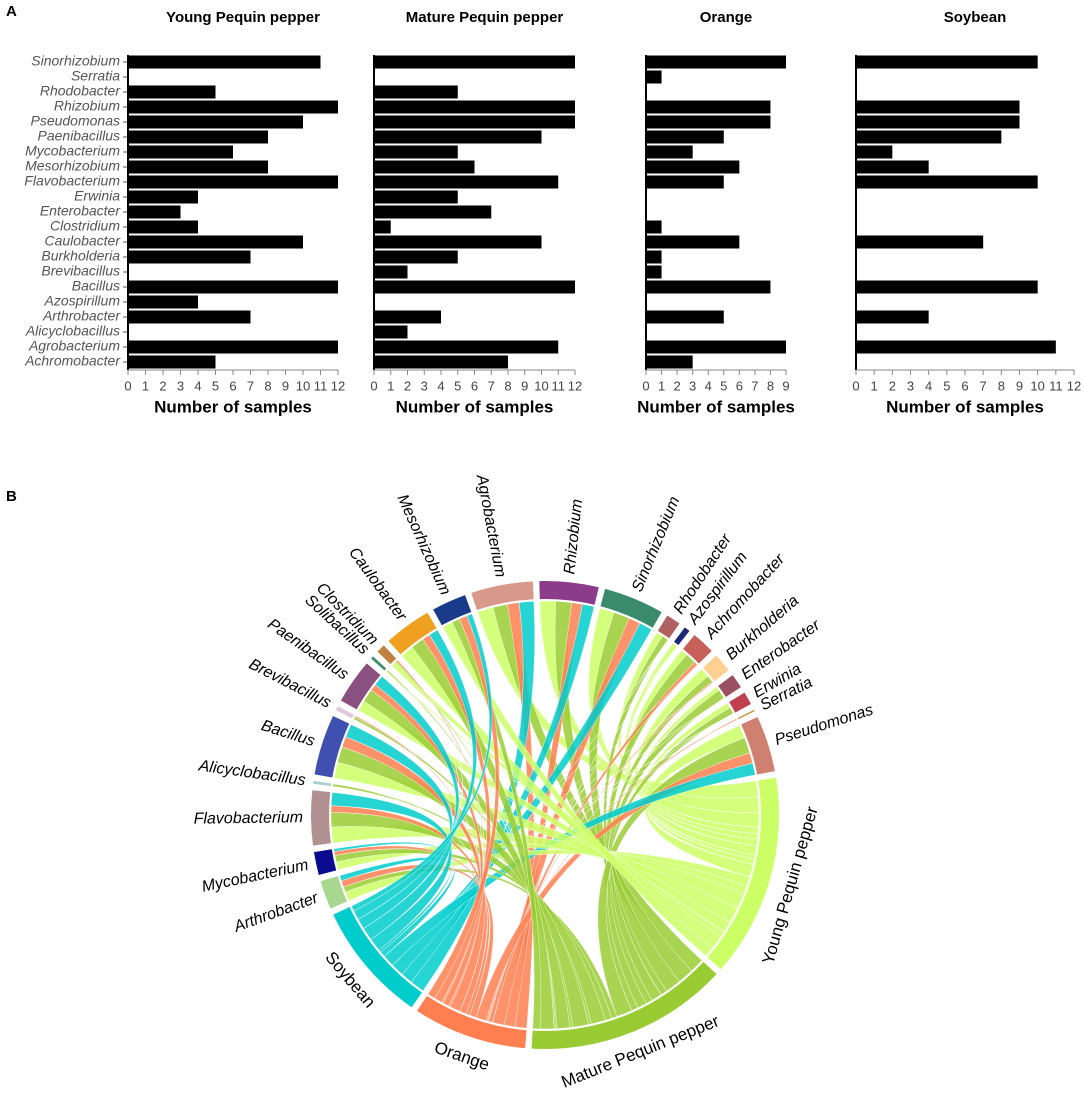 This screenshot has width=1084, height=1112. I want to click on genus-label: Arthrobacter, so click(276, 912).